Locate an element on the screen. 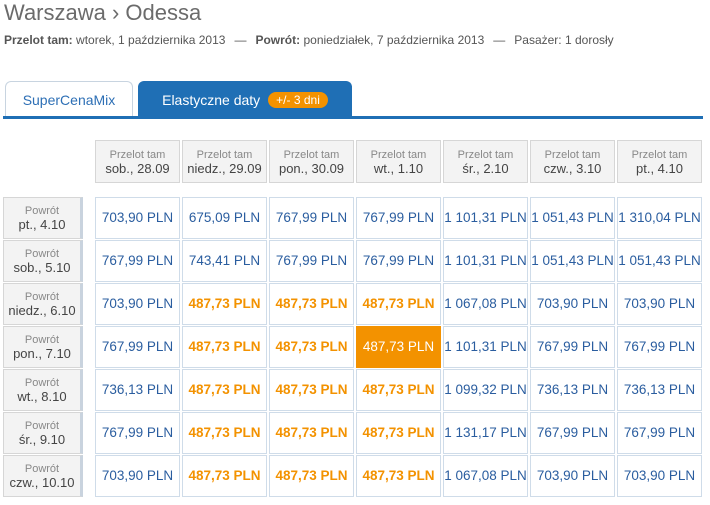  column-header: Przelot tam pon., 30.09 is located at coordinates (311, 161).